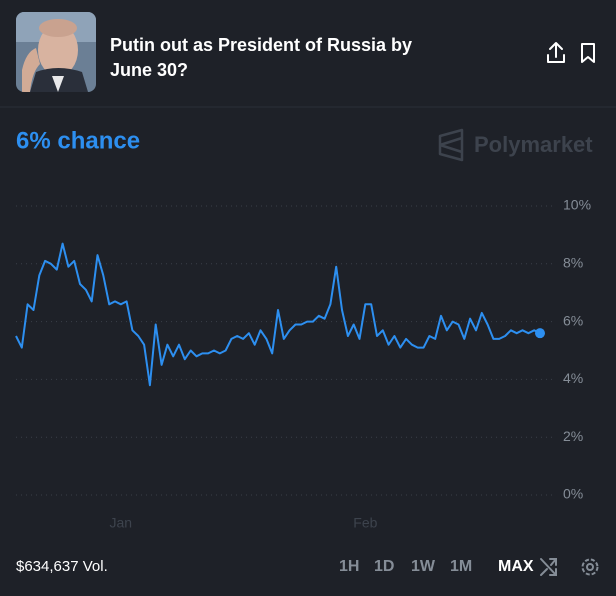 This screenshot has width=616, height=596. I want to click on range-button: 1D, so click(384, 566).